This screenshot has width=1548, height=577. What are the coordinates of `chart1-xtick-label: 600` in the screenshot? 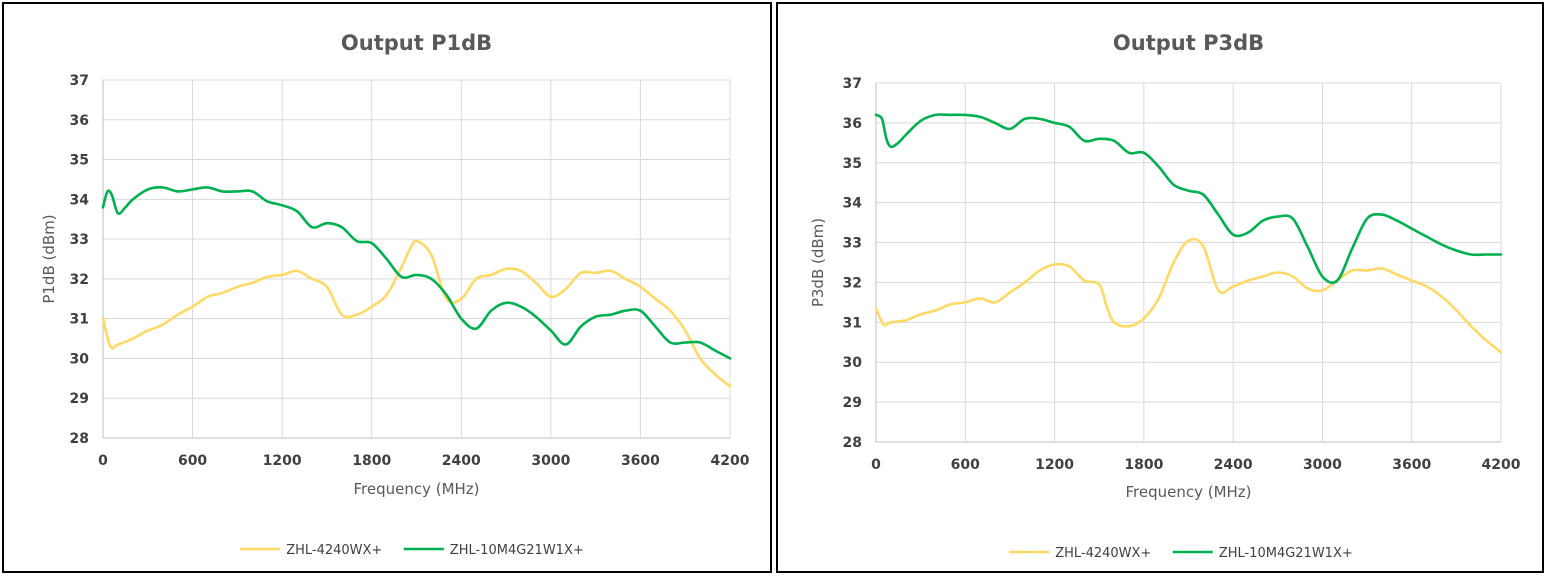 It's located at (192, 461).